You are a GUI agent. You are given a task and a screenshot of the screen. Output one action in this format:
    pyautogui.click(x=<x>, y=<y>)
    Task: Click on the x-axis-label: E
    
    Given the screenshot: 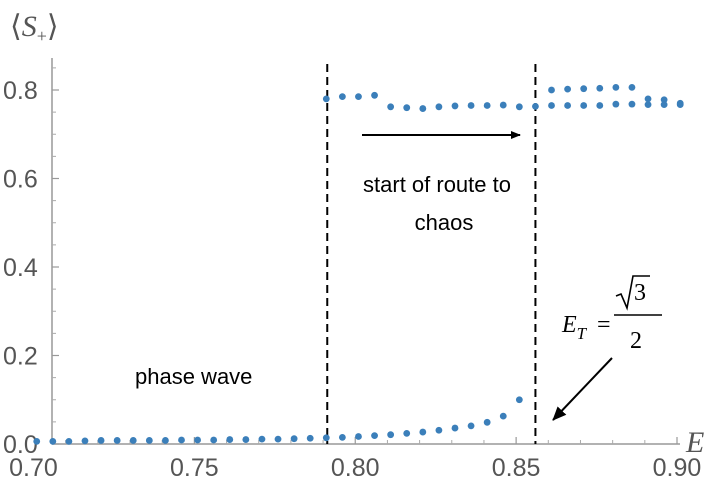 What is the action you would take?
    pyautogui.click(x=694, y=442)
    